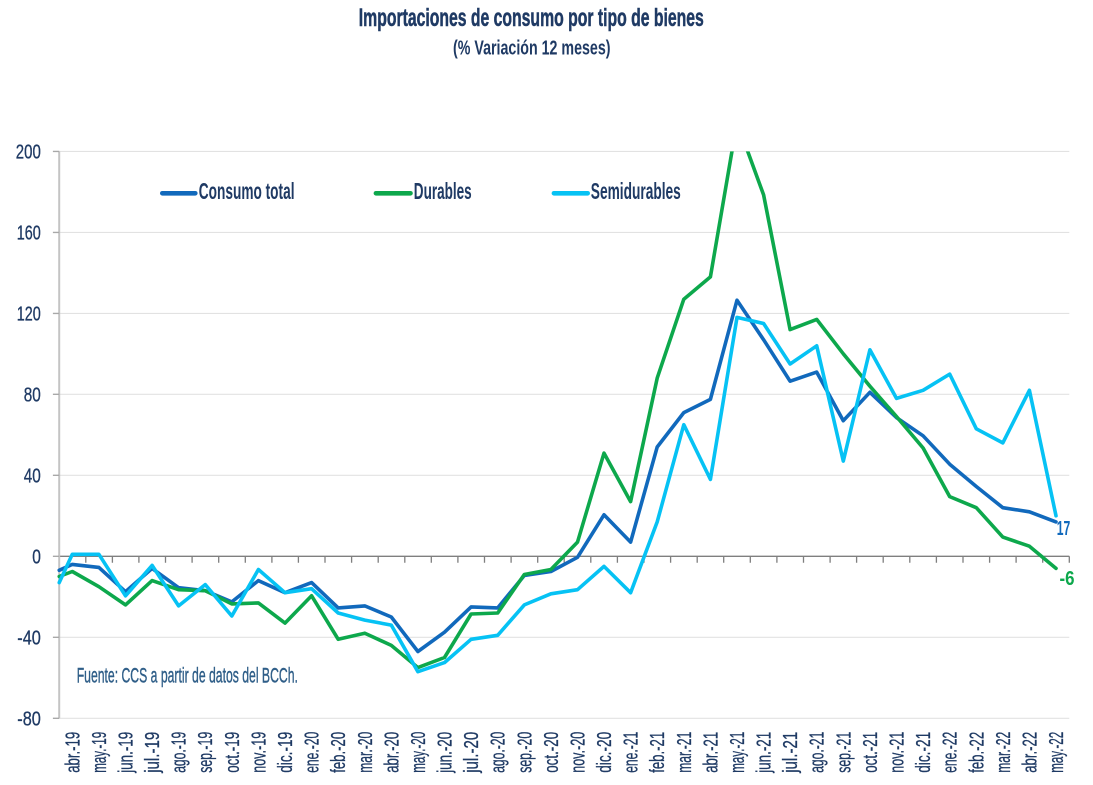 This screenshot has height=785, width=1093. I want to click on svg-text: 80, so click(32, 396).